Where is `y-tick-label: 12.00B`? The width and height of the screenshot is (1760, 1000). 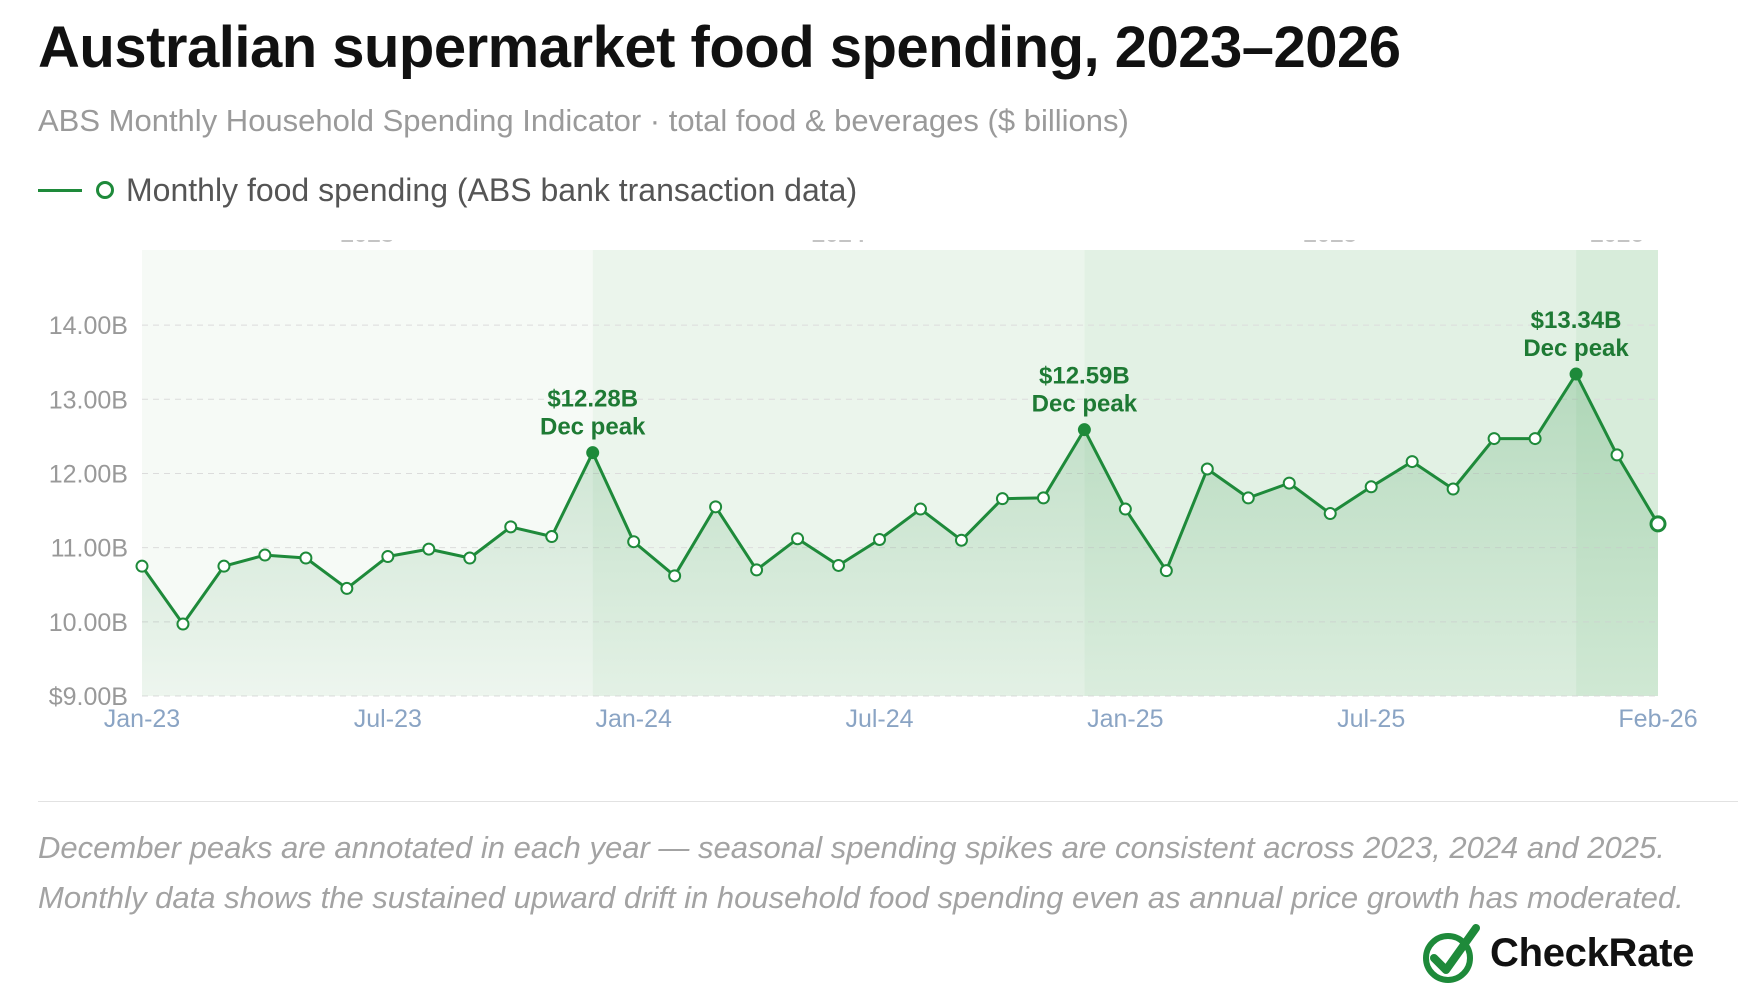
y-tick-label: 12.00B is located at coordinates (88, 474).